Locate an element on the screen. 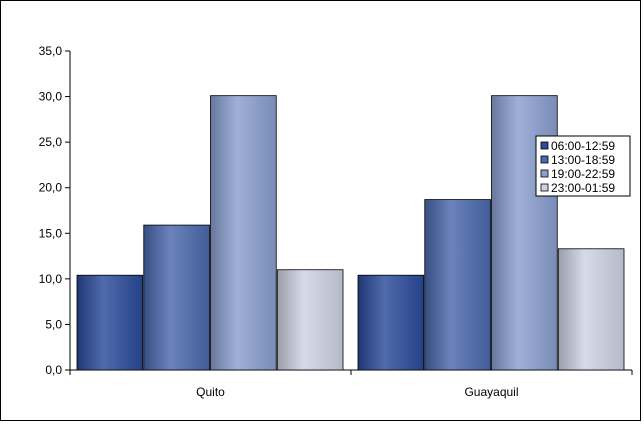 The image size is (644, 426). y-tick-label: 5,0 is located at coordinates (53, 324).